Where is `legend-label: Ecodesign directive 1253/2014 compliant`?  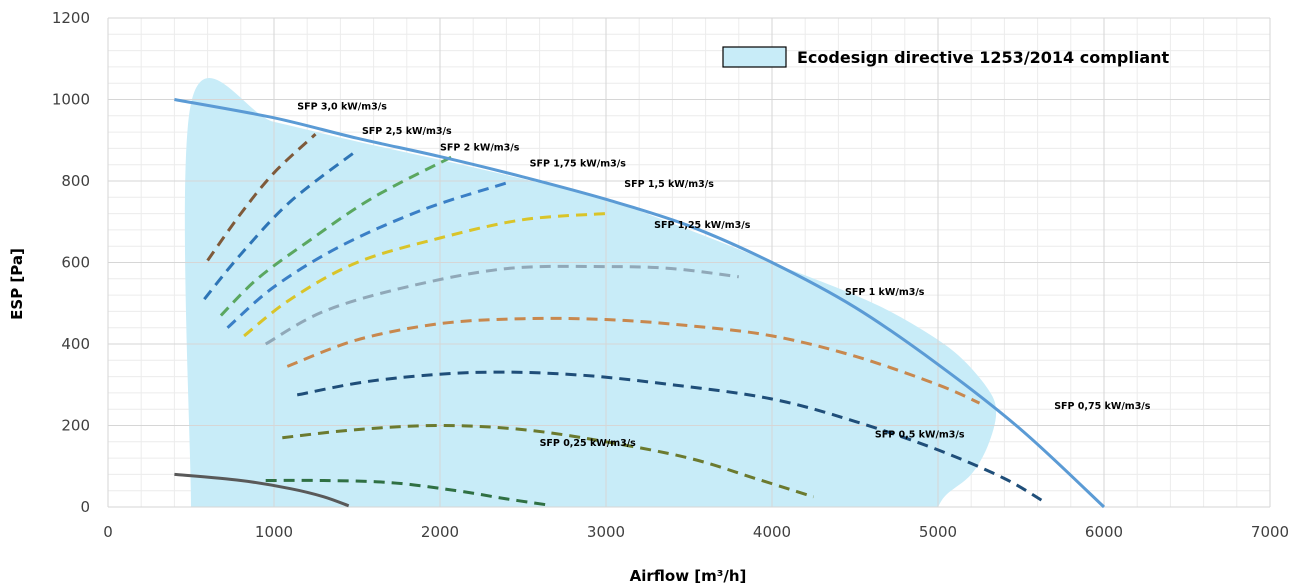
legend-label: Ecodesign directive 1253/2014 compliant is located at coordinates (983, 57).